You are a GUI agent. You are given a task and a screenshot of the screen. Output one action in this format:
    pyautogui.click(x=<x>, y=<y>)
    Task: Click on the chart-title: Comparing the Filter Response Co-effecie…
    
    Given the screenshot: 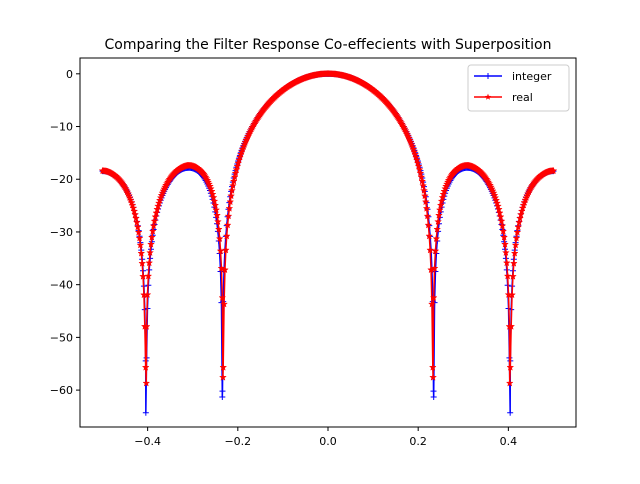 What is the action you would take?
    pyautogui.click(x=328, y=45)
    